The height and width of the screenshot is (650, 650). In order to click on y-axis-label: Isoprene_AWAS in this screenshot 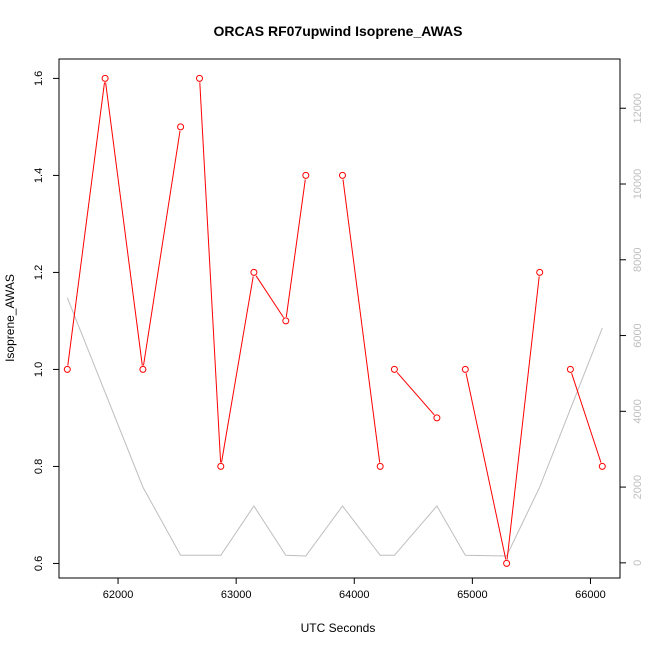, I will do `click(10, 318)`.